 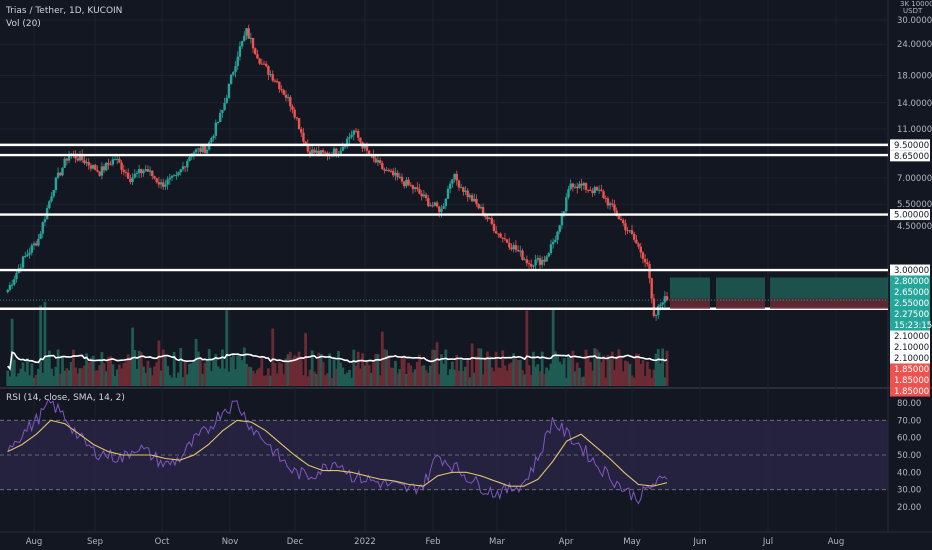 I want to click on x-tick-label: May, so click(x=632, y=542).